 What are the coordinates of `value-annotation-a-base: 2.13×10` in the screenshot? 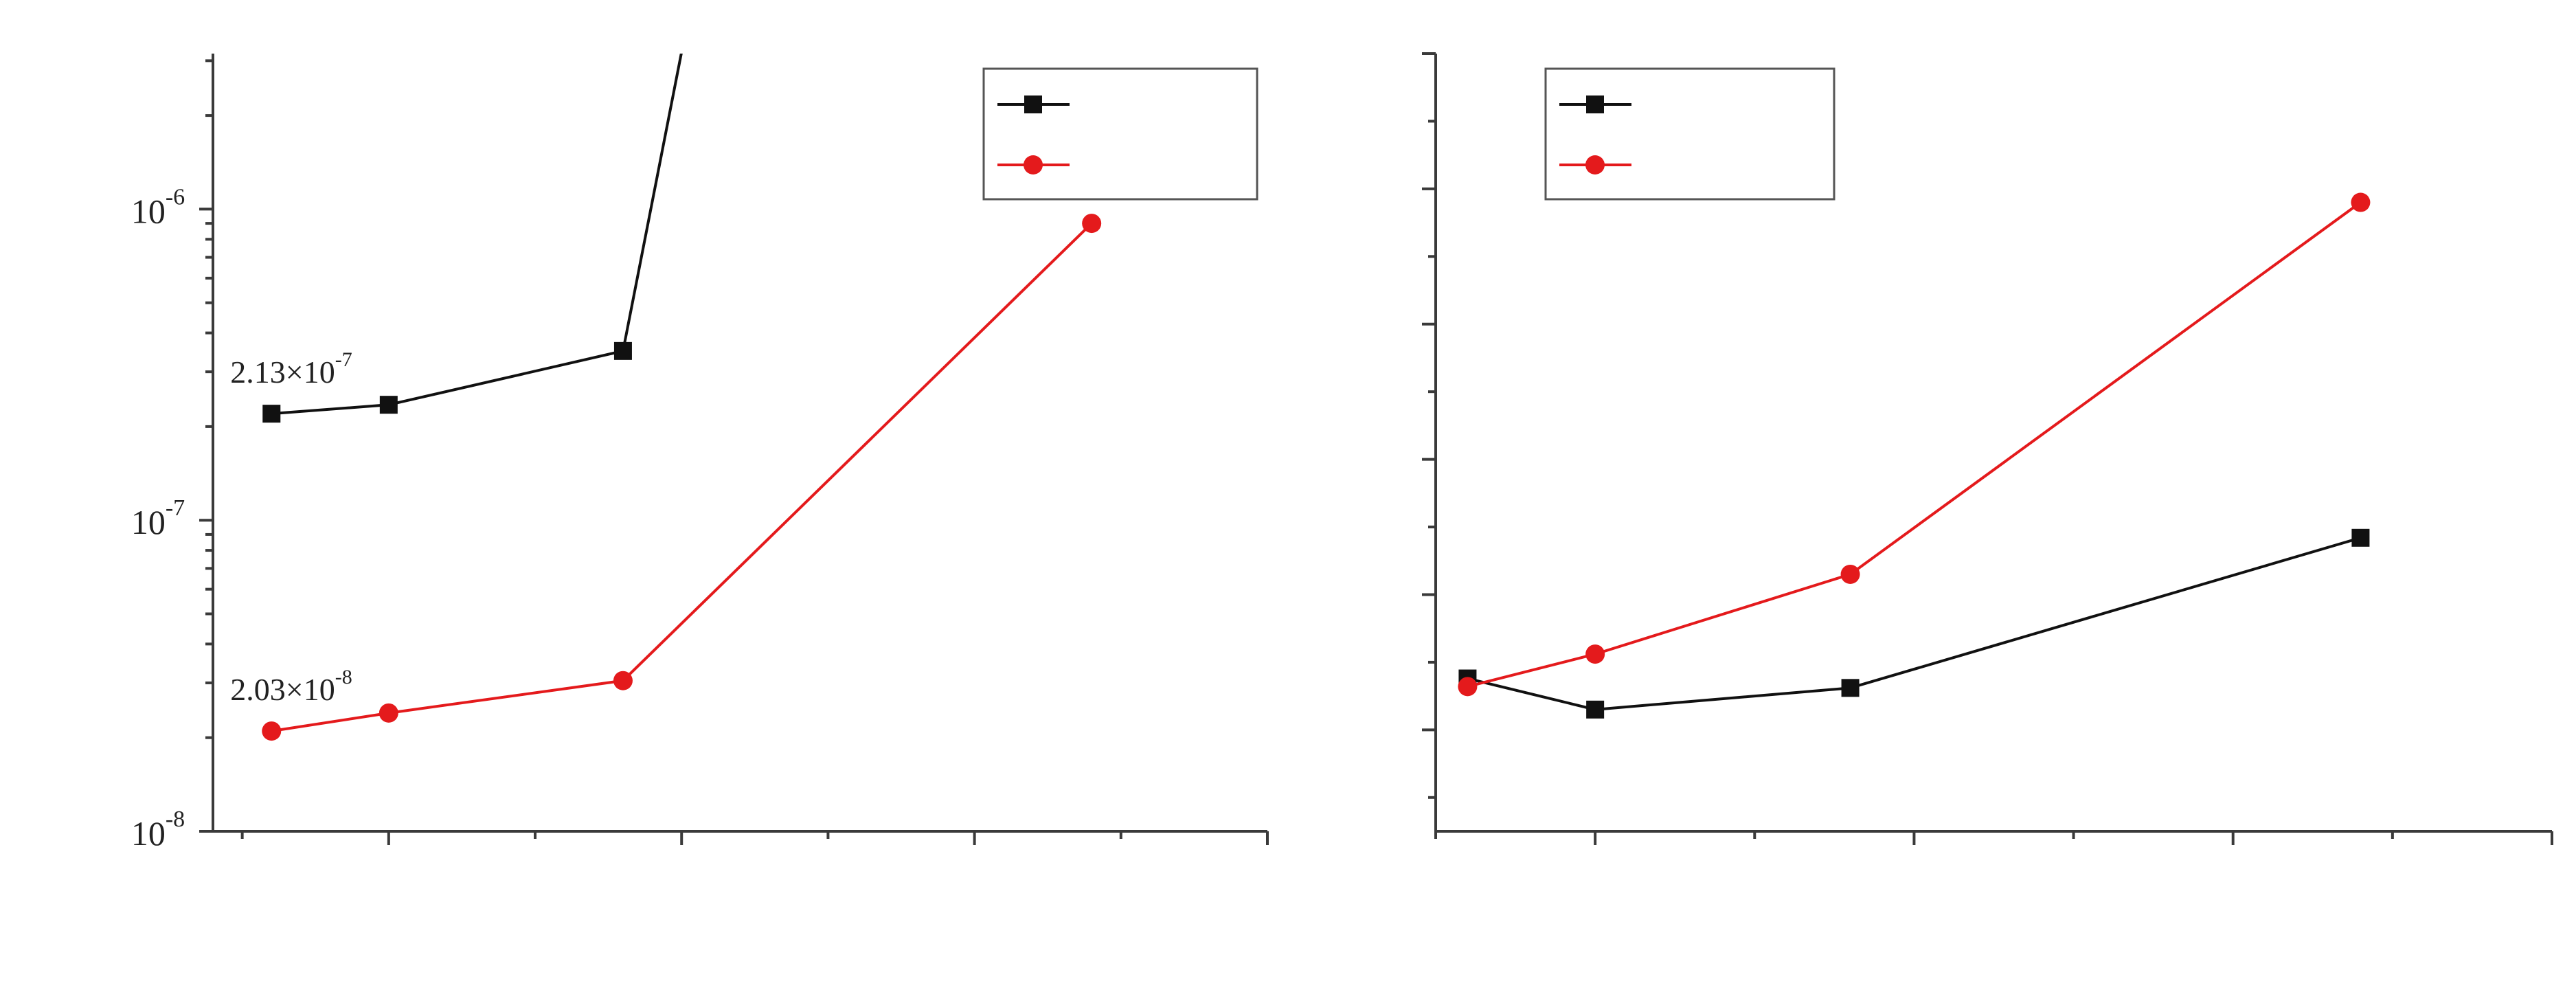 It's located at (282, 372).